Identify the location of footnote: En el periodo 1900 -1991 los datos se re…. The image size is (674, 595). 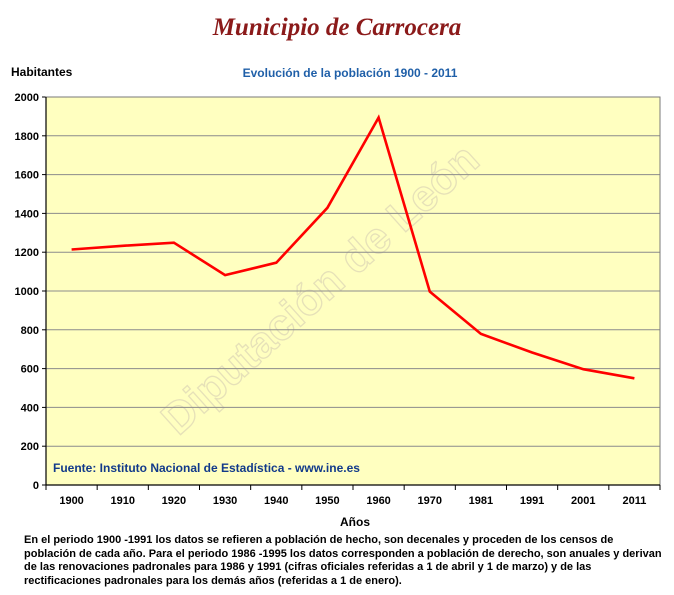
(343, 560).